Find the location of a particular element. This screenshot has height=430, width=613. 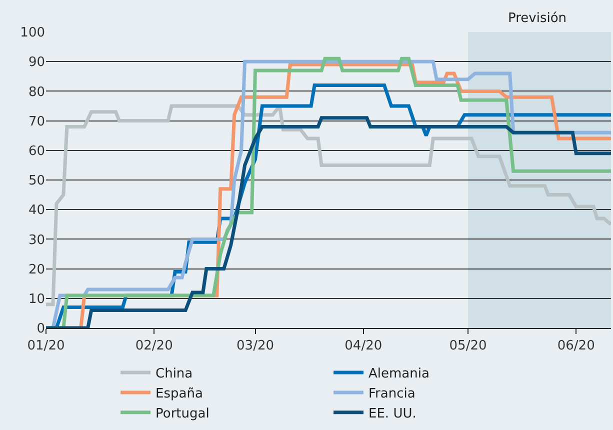

y-tick-label: 100 is located at coordinates (32, 33).